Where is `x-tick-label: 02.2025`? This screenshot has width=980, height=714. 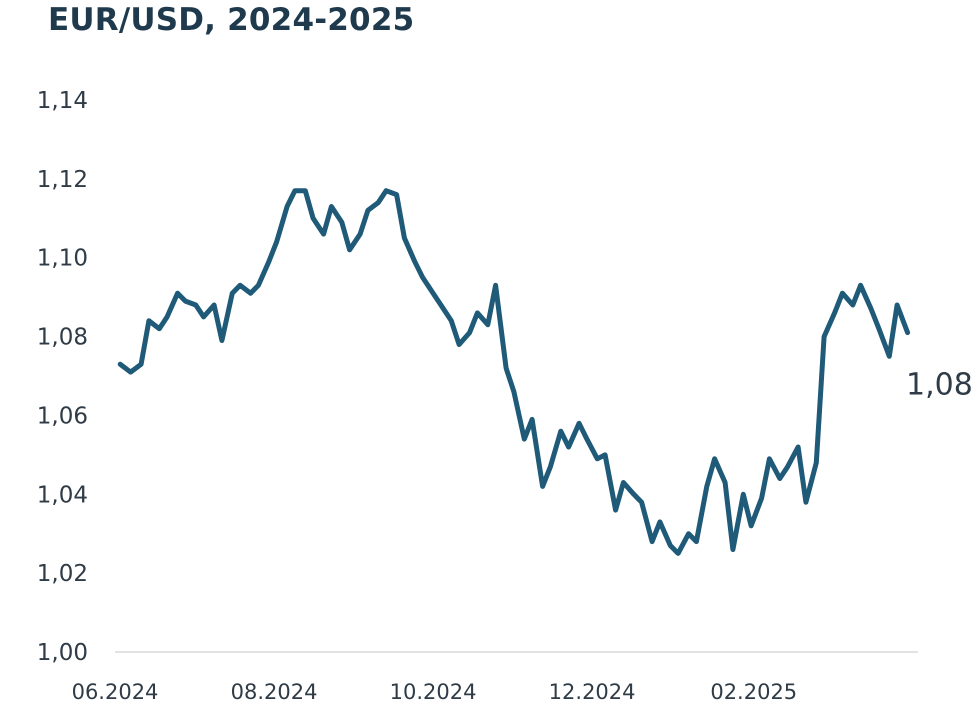 x-tick-label: 02.2025 is located at coordinates (753, 692).